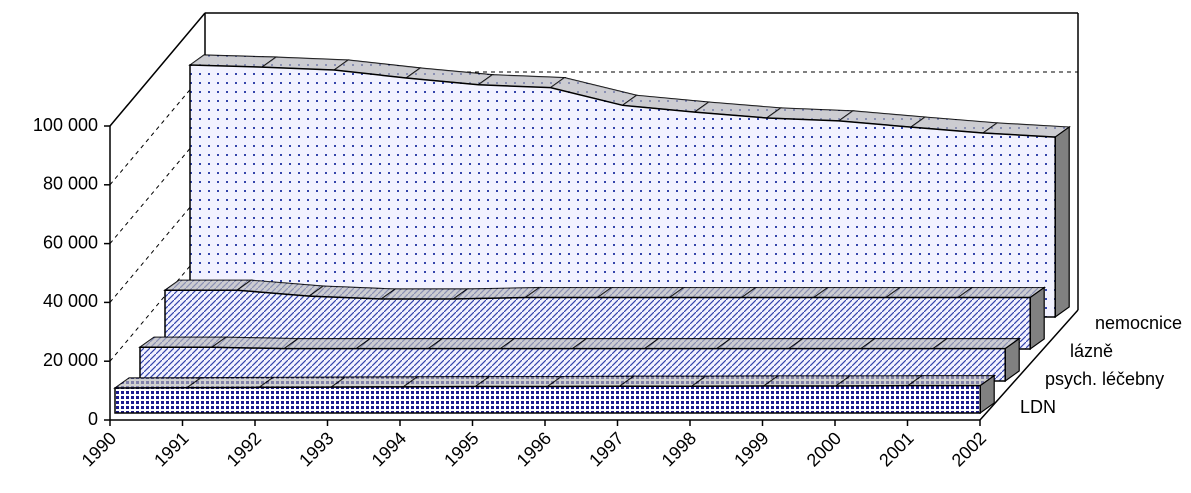 The height and width of the screenshot is (493, 1191). What do you see at coordinates (534, 449) in the screenshot?
I see `x-tick-label: 1996` at bounding box center [534, 449].